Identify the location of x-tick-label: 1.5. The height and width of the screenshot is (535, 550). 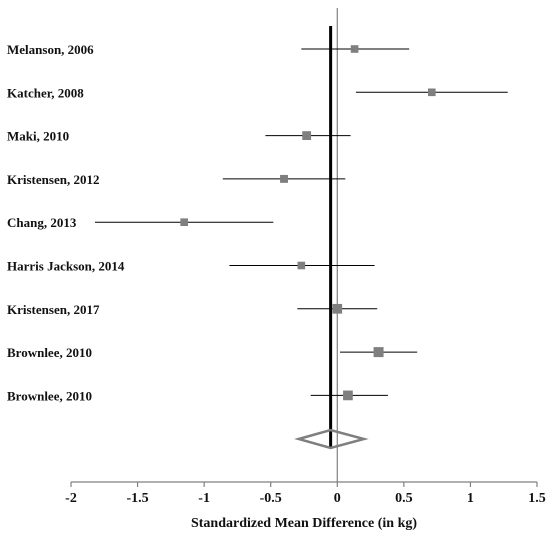
(537, 498).